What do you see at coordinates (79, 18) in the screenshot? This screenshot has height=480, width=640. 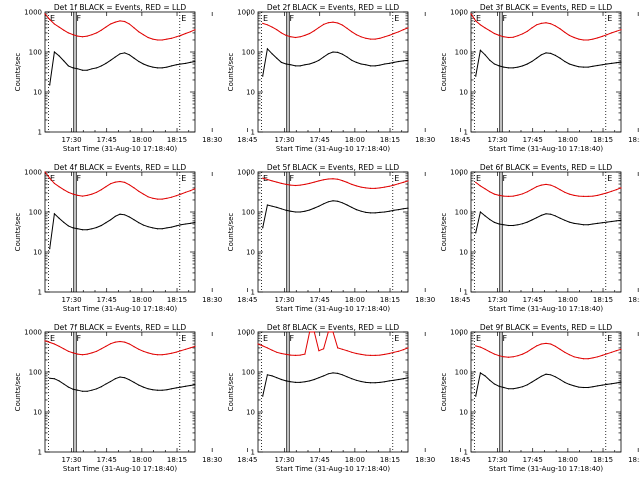 I see `marker-label: F` at bounding box center [79, 18].